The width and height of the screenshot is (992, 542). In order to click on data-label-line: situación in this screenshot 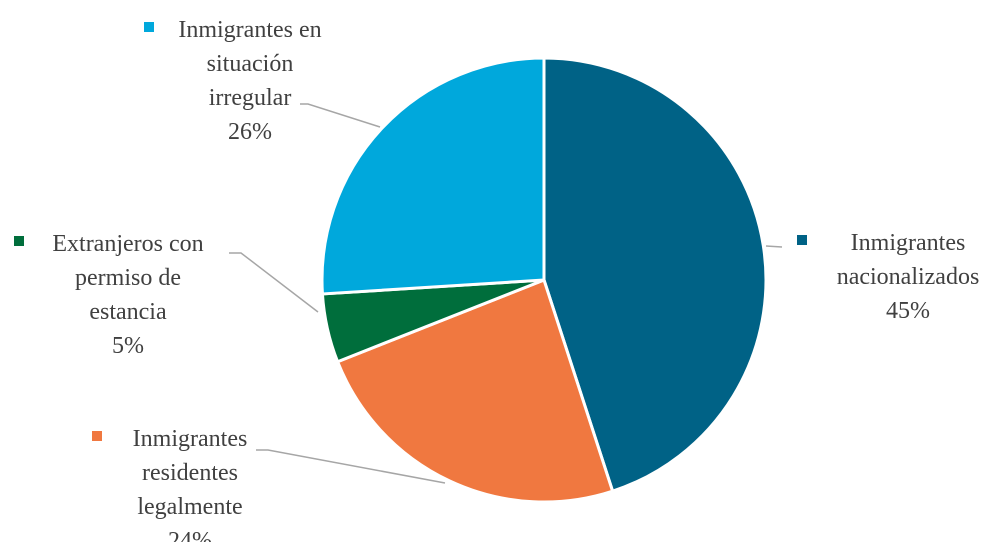, I will do `click(250, 64)`.